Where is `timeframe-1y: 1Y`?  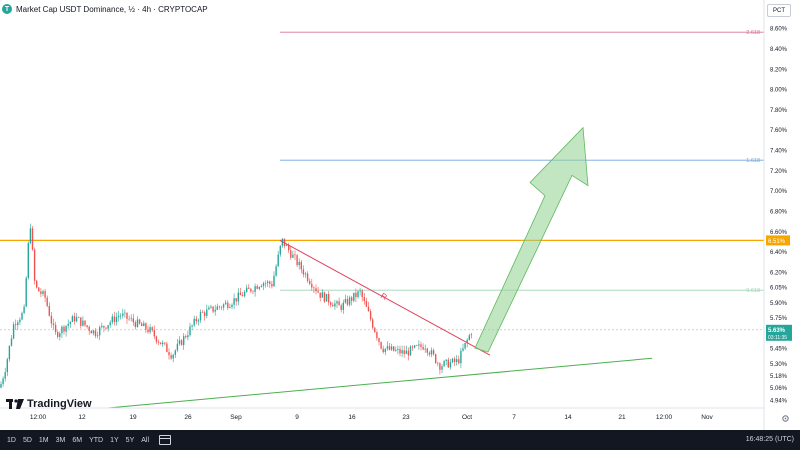
timeframe-1y: 1Y is located at coordinates (114, 440).